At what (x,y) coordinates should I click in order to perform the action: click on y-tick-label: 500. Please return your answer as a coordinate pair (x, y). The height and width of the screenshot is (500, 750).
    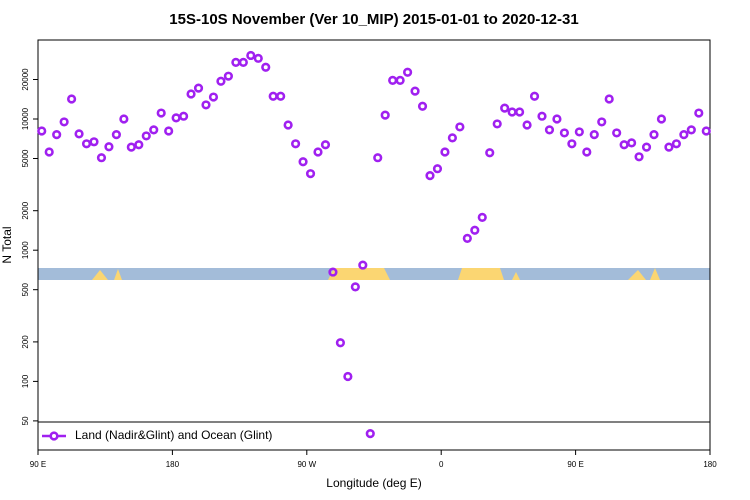
    Looking at the image, I should click on (25, 289).